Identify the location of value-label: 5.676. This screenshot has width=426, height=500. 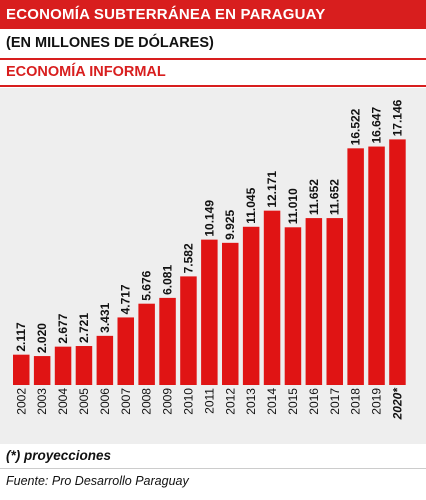
(147, 285).